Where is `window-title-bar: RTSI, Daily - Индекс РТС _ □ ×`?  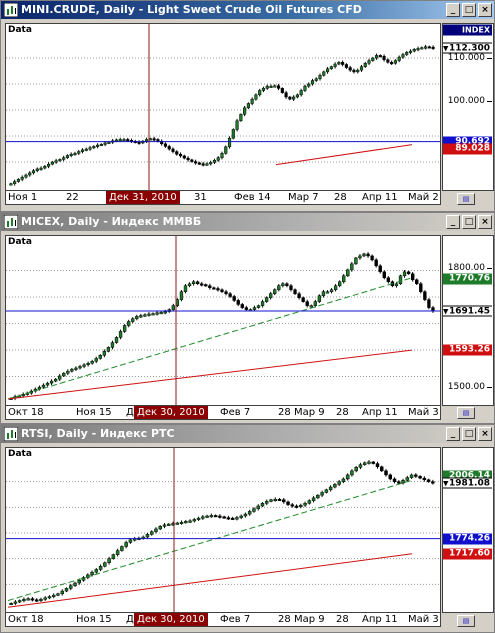 window-title-bar: RTSI, Daily - Индекс РТС _ □ × is located at coordinates (247, 434).